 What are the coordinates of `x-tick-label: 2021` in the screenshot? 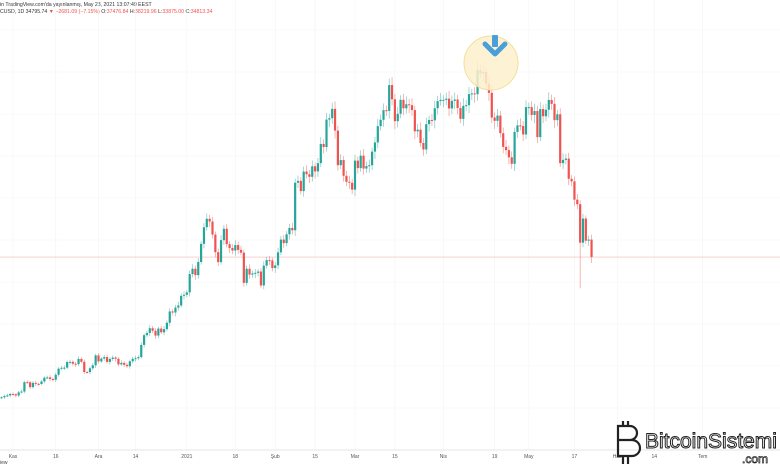 It's located at (186, 457).